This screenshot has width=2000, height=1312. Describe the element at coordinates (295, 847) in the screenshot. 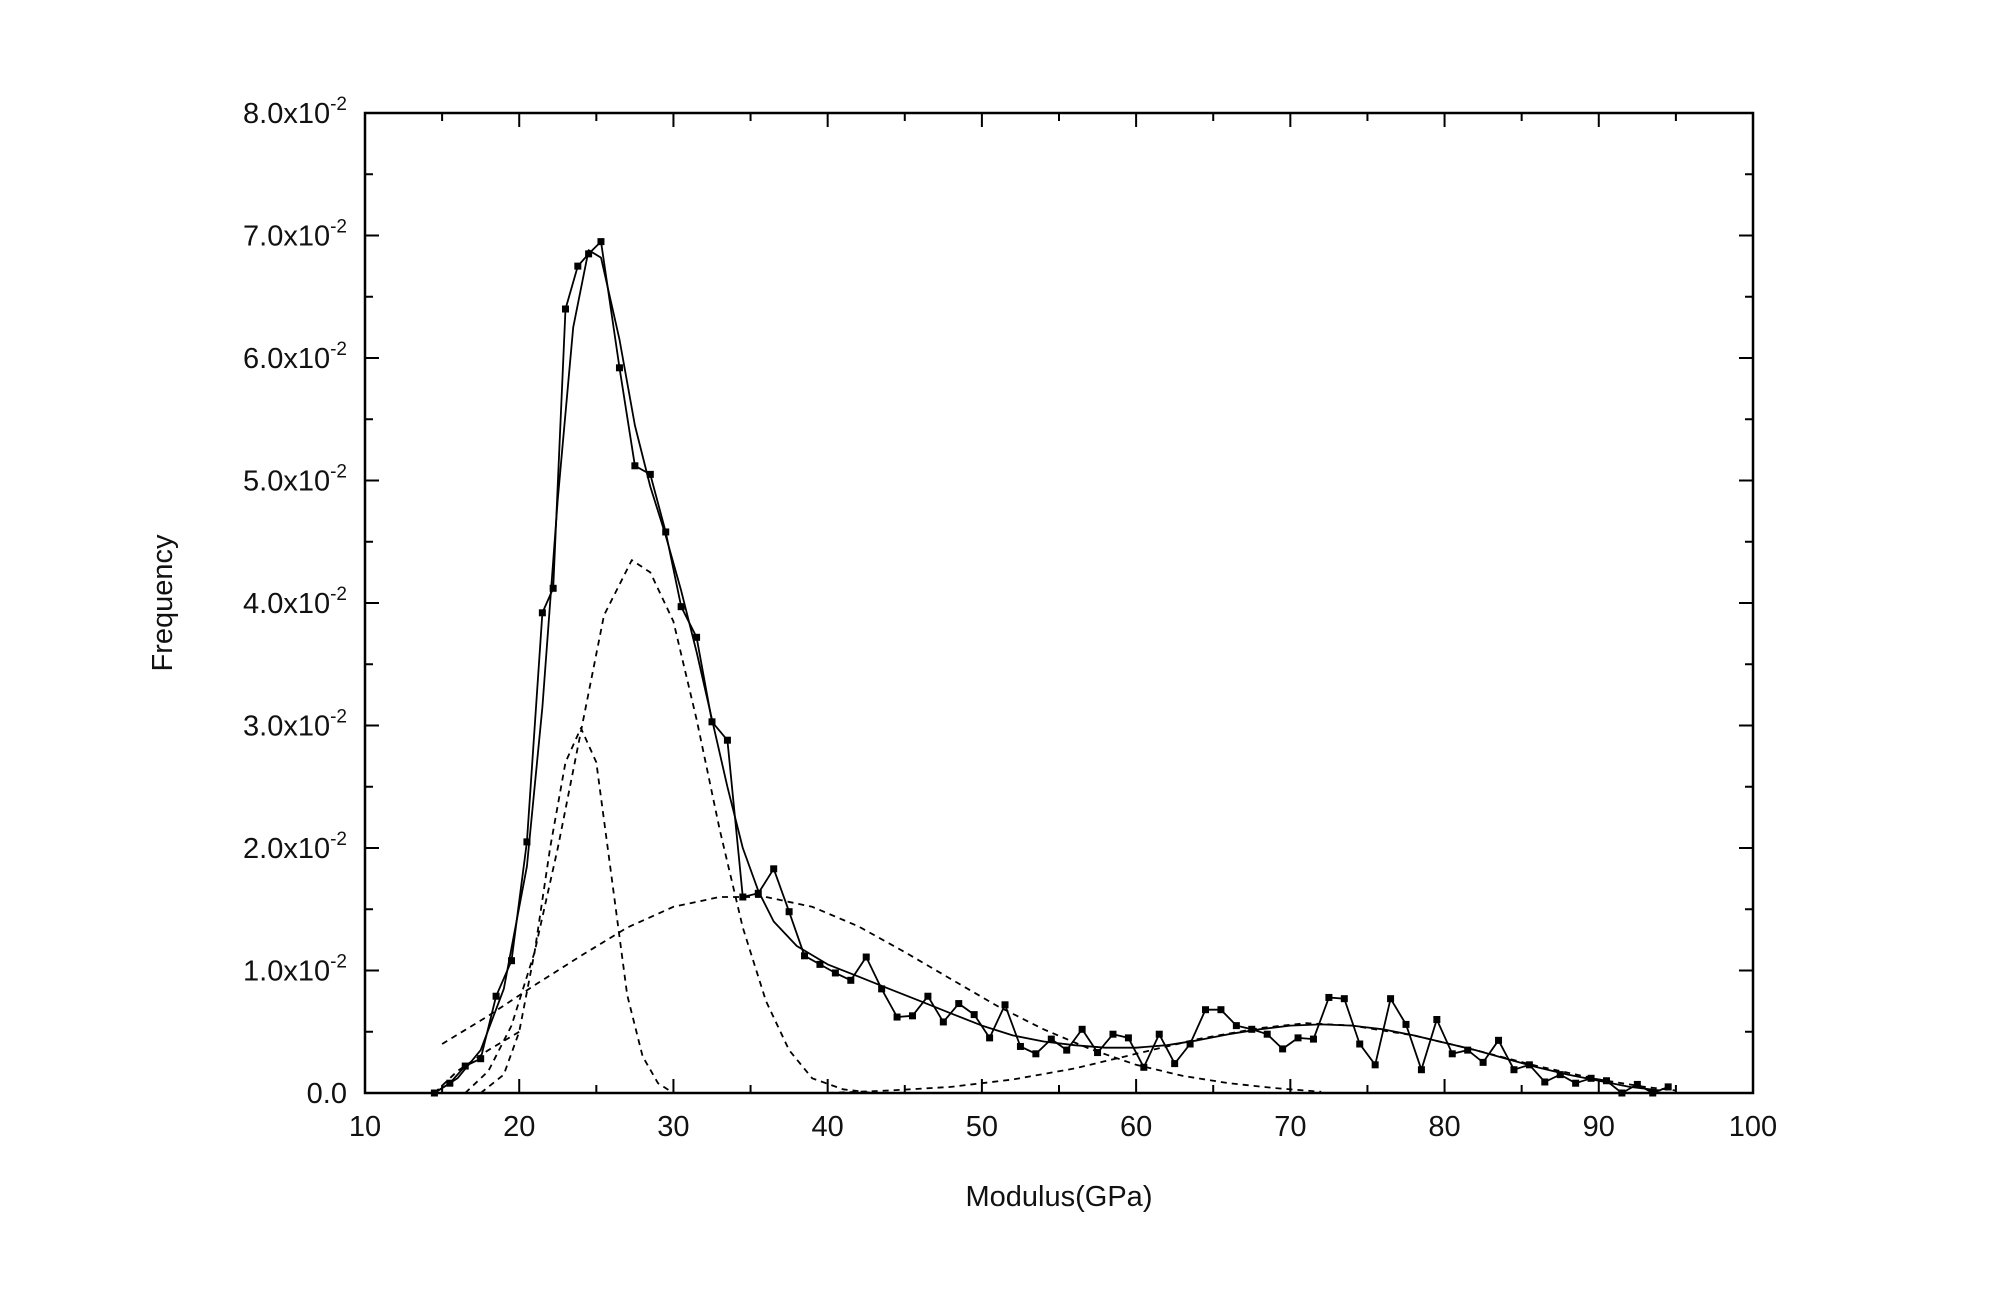

I see `y-tick-label: 2.0x10⁻²` at that location.